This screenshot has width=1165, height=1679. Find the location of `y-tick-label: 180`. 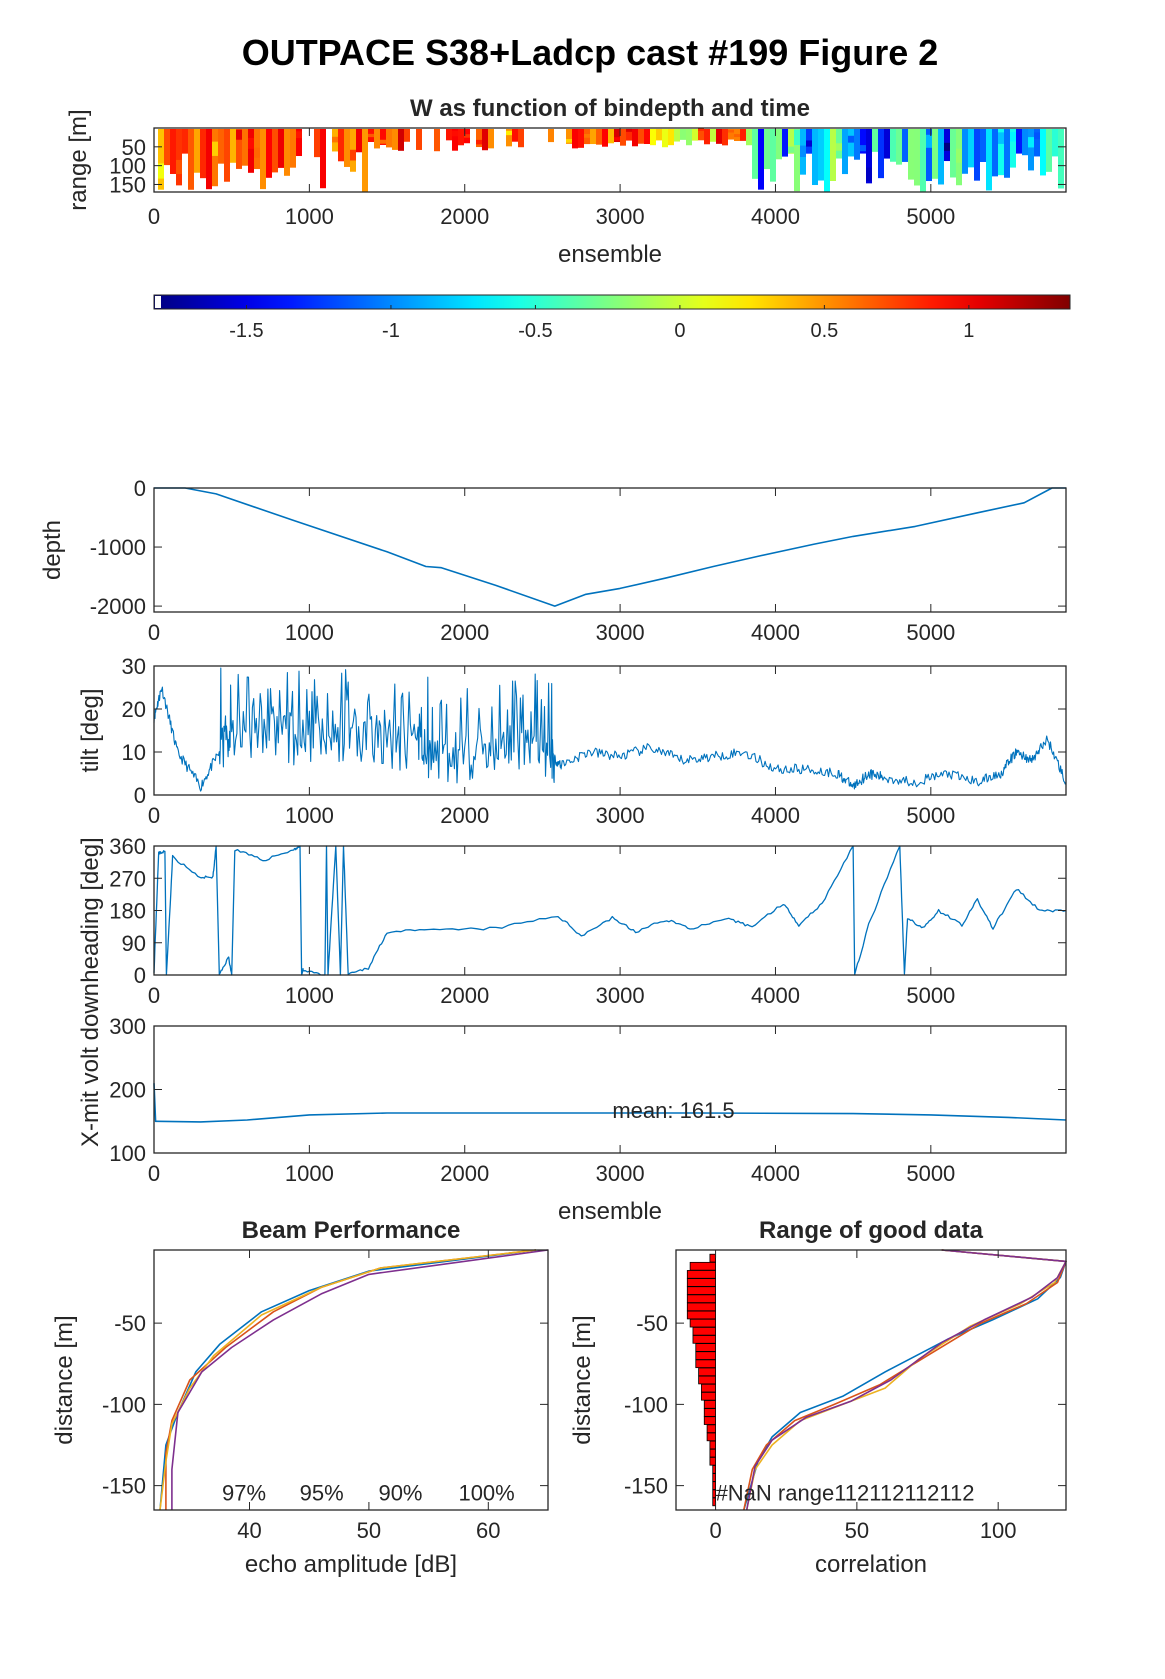

y-tick-label: 180 is located at coordinates (127, 911).